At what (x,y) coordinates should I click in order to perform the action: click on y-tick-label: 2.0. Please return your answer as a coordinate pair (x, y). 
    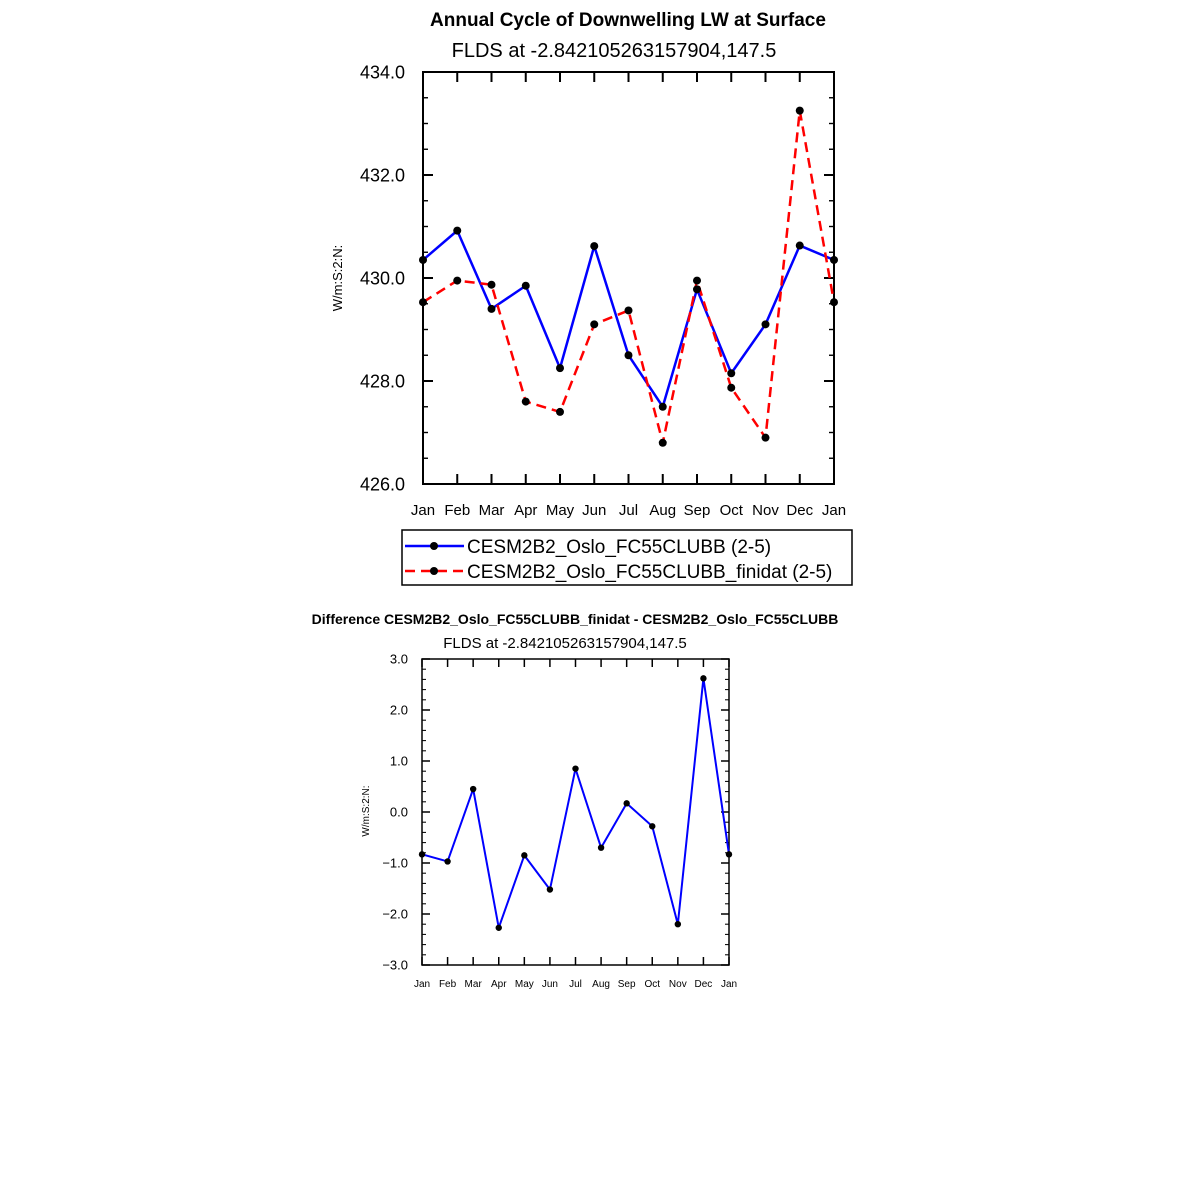
    Looking at the image, I should click on (399, 710).